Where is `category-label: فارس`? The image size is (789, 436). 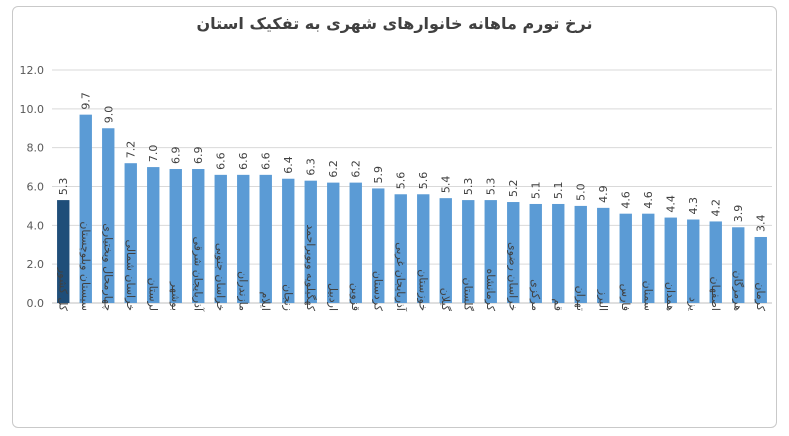
category-label: فارس is located at coordinates (625, 297).